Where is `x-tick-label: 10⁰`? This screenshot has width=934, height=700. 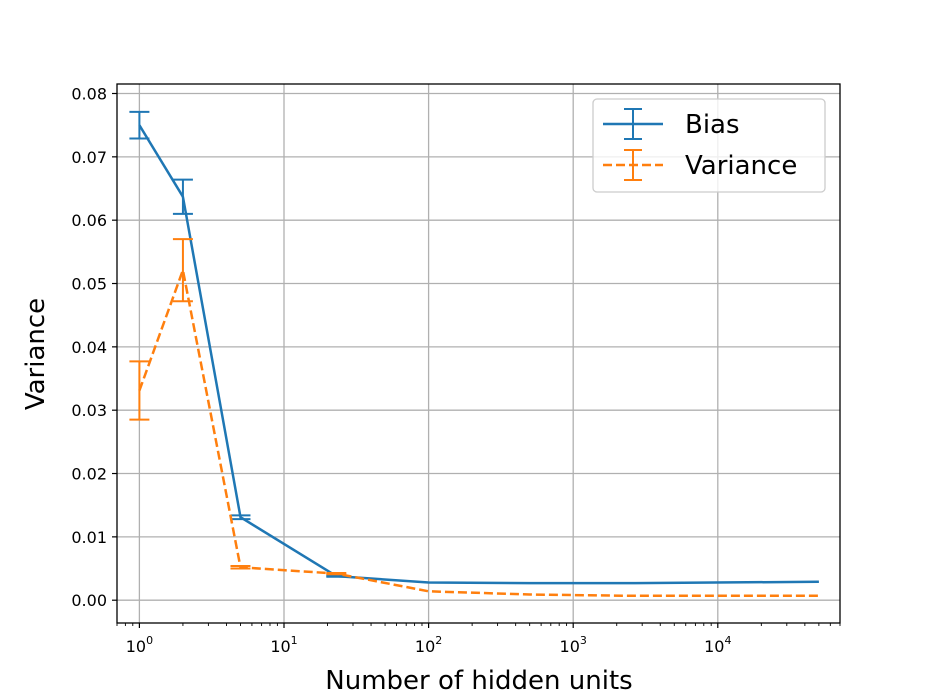 x-tick-label: 10⁰ is located at coordinates (139, 645).